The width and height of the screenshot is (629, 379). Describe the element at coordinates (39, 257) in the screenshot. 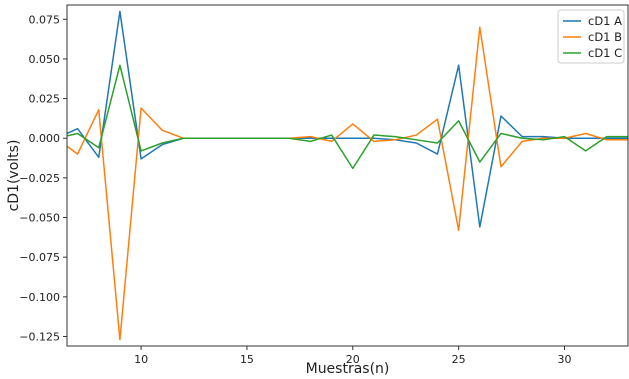

I see `y-tick-label: −0.075` at that location.